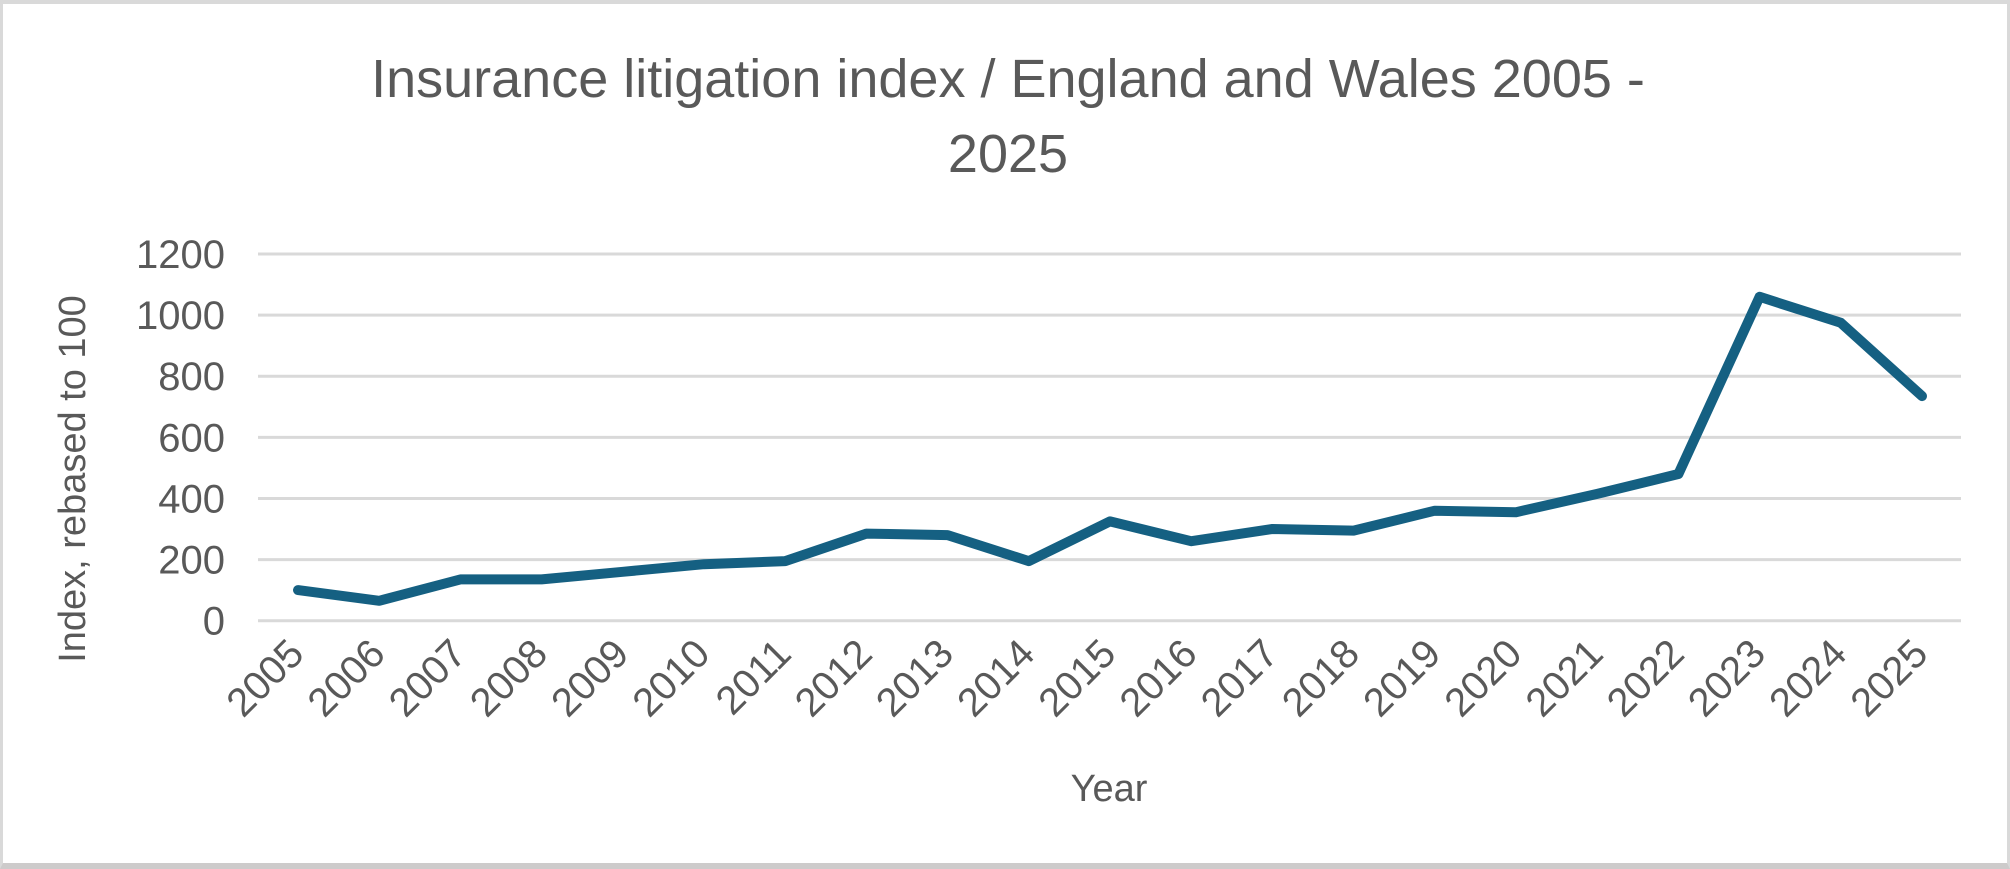 This screenshot has height=869, width=2010. What do you see at coordinates (834, 678) in the screenshot?
I see `x-tick-label: 2012` at bounding box center [834, 678].